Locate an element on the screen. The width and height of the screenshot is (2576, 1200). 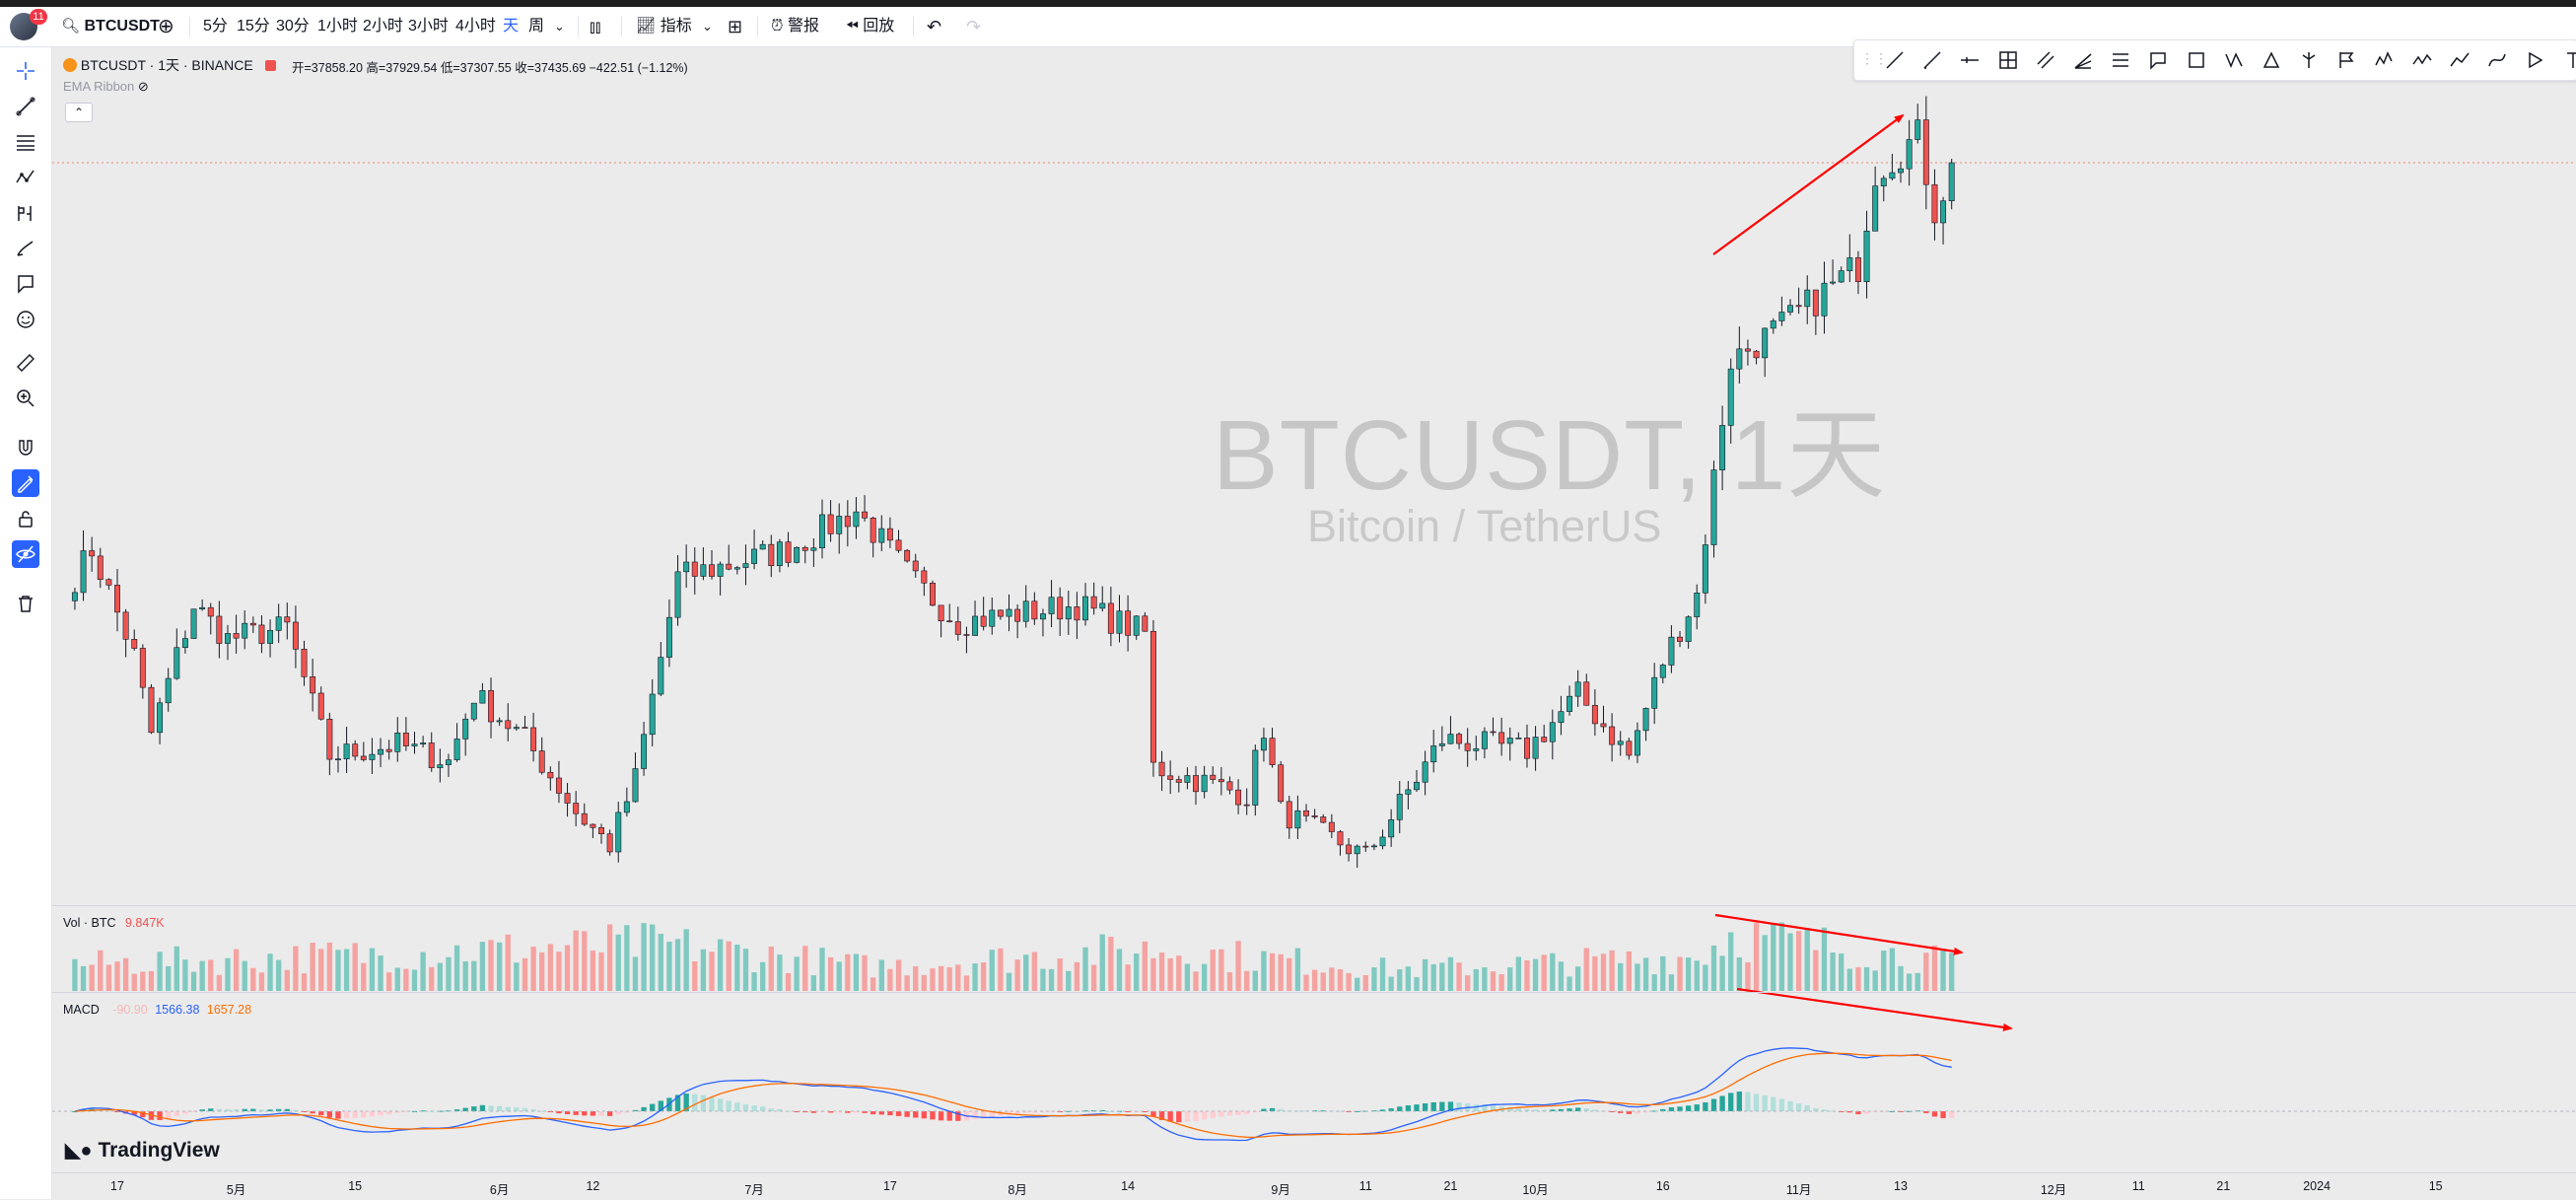
brush-icon is located at coordinates (26, 248).